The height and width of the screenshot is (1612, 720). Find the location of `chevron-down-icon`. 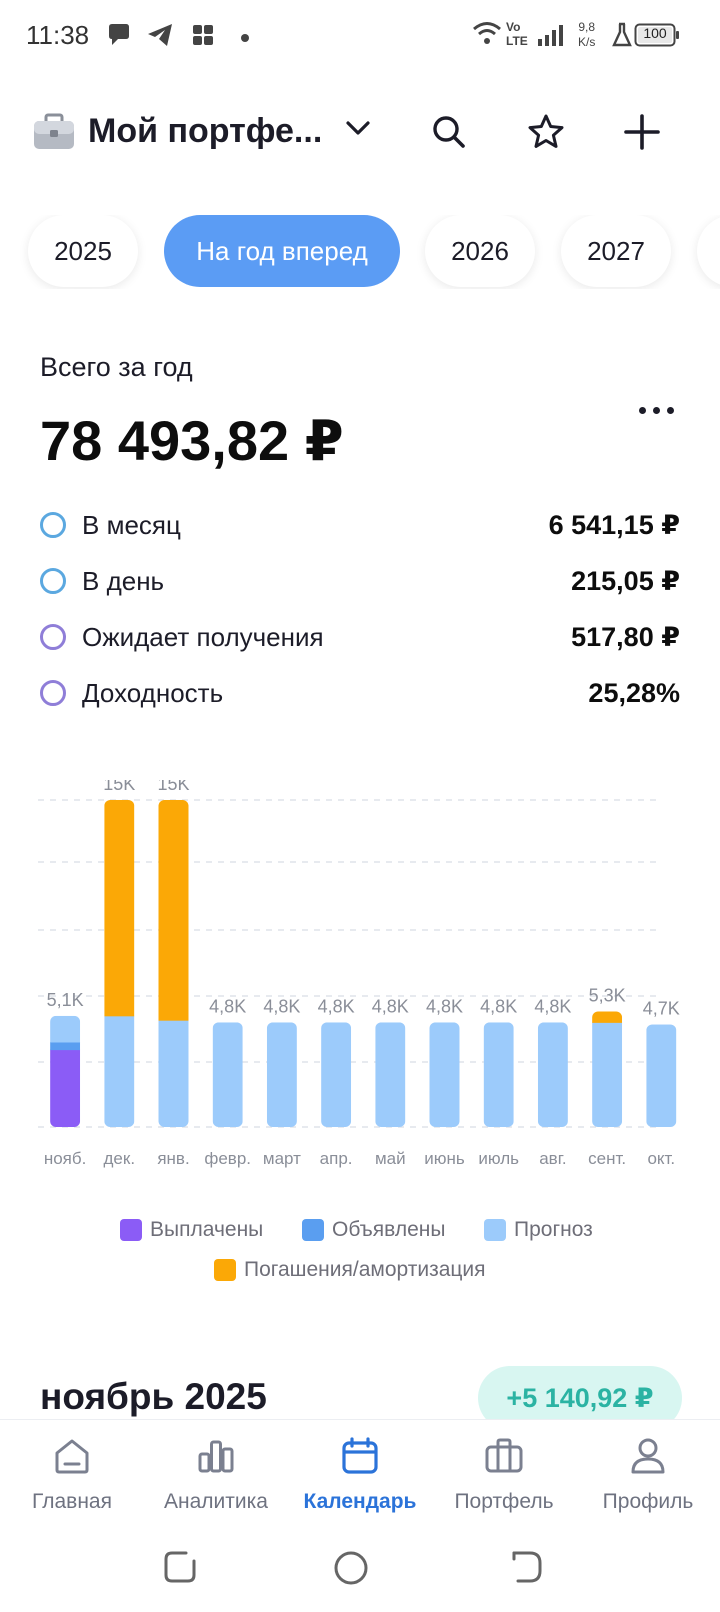

chevron-down-icon is located at coordinates (358, 130).